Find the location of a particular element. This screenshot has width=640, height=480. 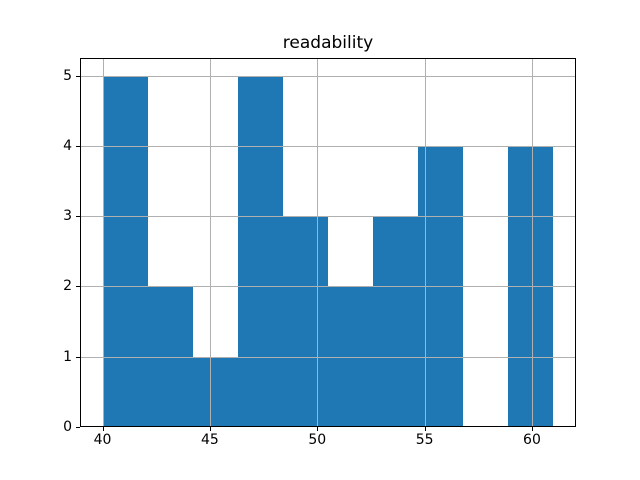

y-tick-label: 1 is located at coordinates (67, 356).